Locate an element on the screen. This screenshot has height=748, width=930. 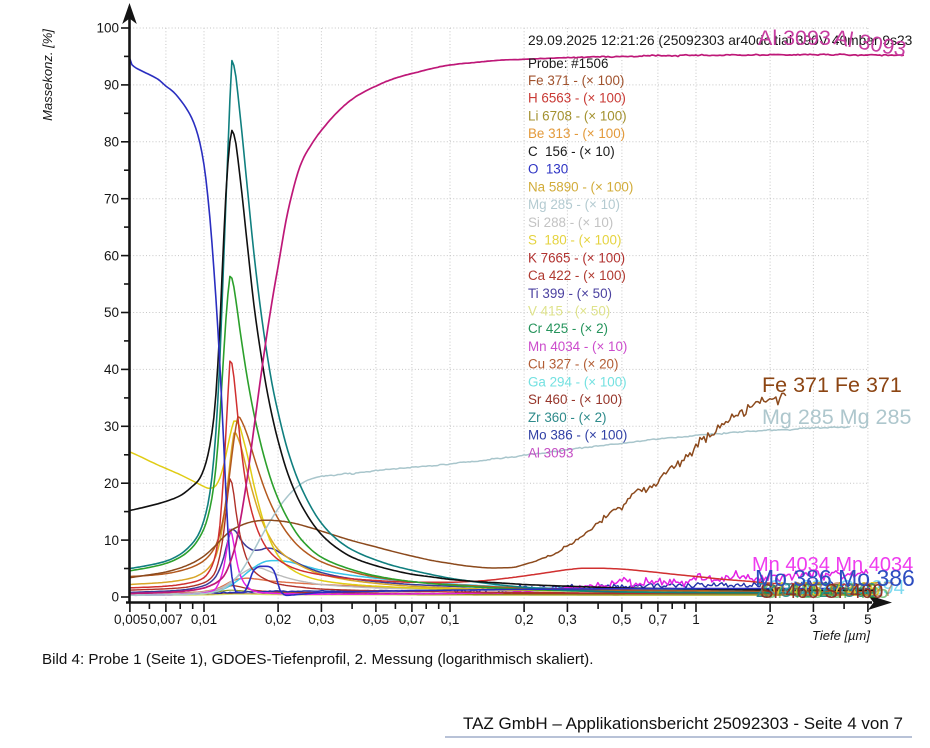
svg-text: Cu 327 - (× 20) is located at coordinates (573, 364).